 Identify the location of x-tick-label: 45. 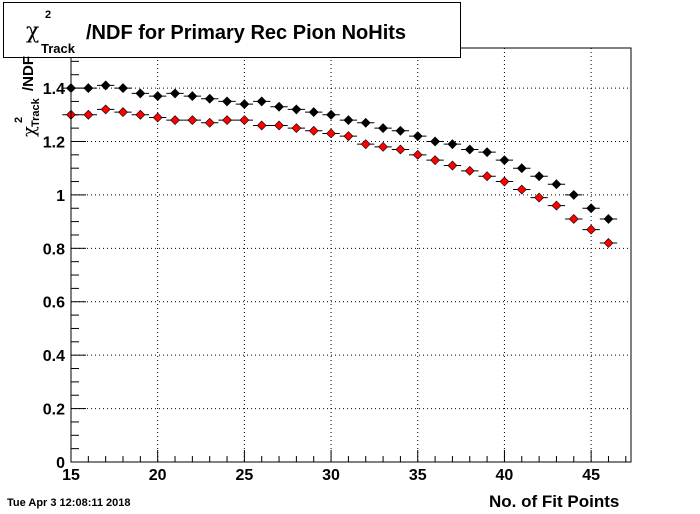
(591, 475).